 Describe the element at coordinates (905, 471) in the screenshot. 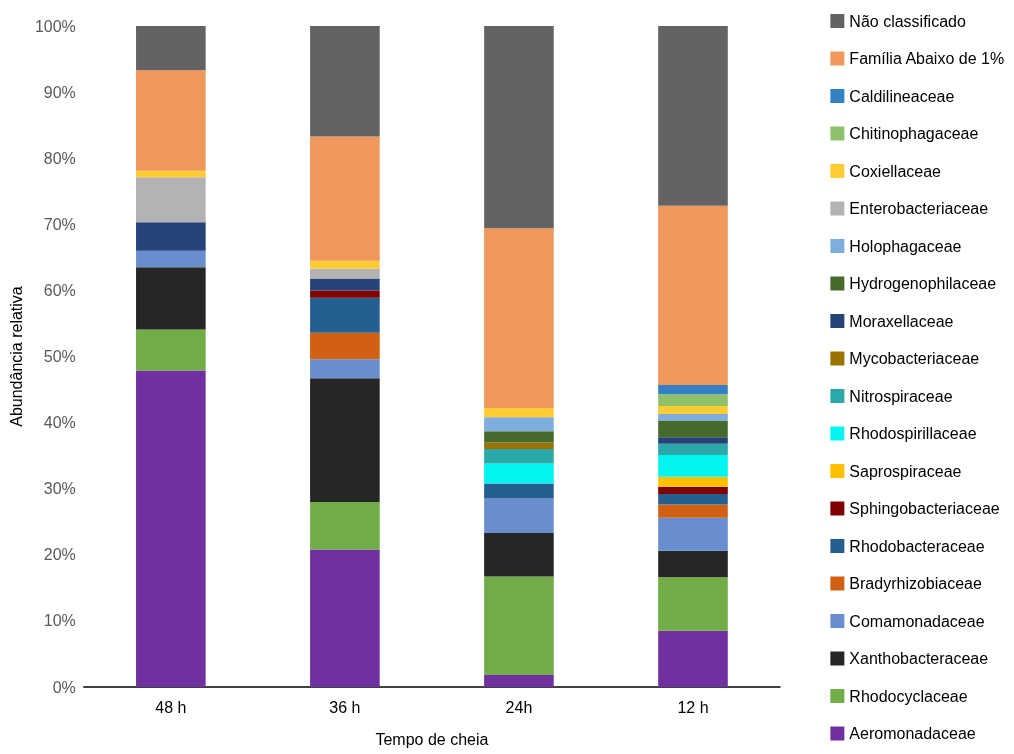

I see `legend-label: Saprospiraceae` at that location.